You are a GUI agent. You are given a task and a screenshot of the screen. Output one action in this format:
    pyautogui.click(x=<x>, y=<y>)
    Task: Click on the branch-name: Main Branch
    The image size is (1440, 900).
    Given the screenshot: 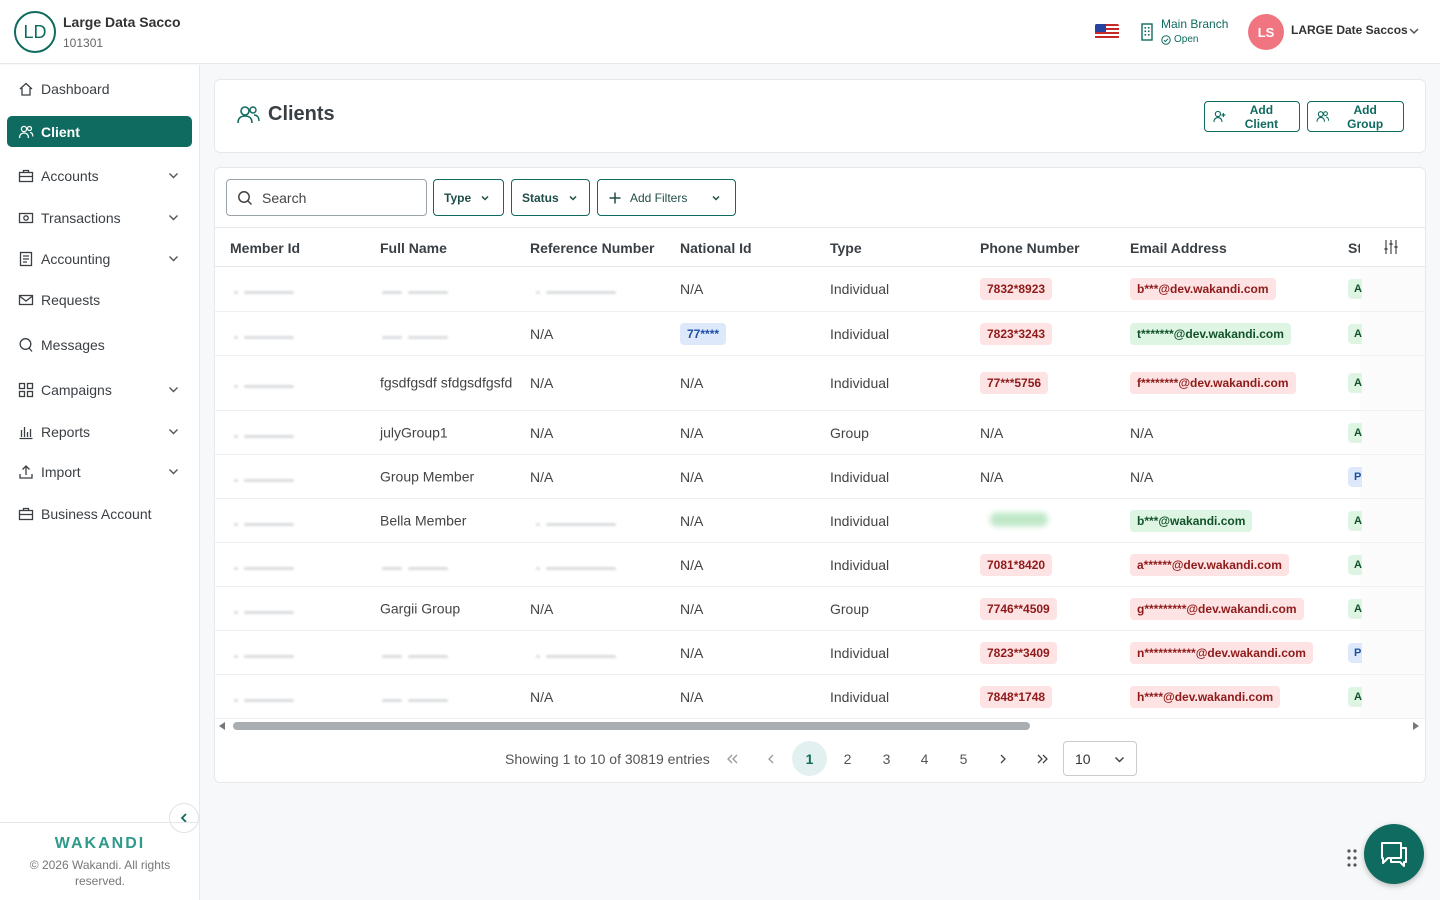 What is the action you would take?
    pyautogui.click(x=1195, y=24)
    